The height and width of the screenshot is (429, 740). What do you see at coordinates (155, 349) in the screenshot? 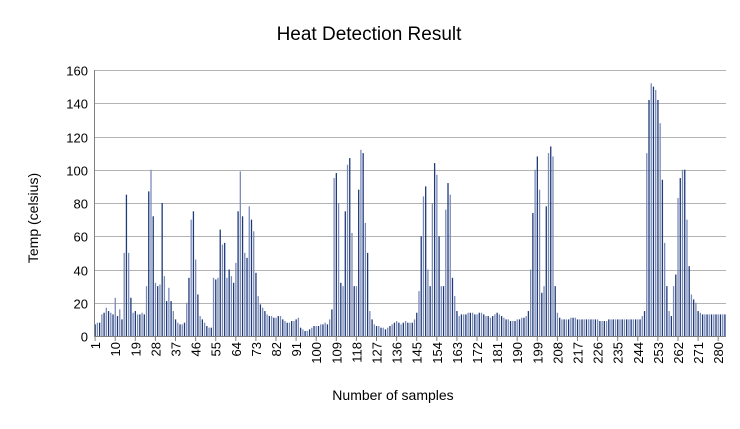
I see `x-tick-label: 28` at bounding box center [155, 349].